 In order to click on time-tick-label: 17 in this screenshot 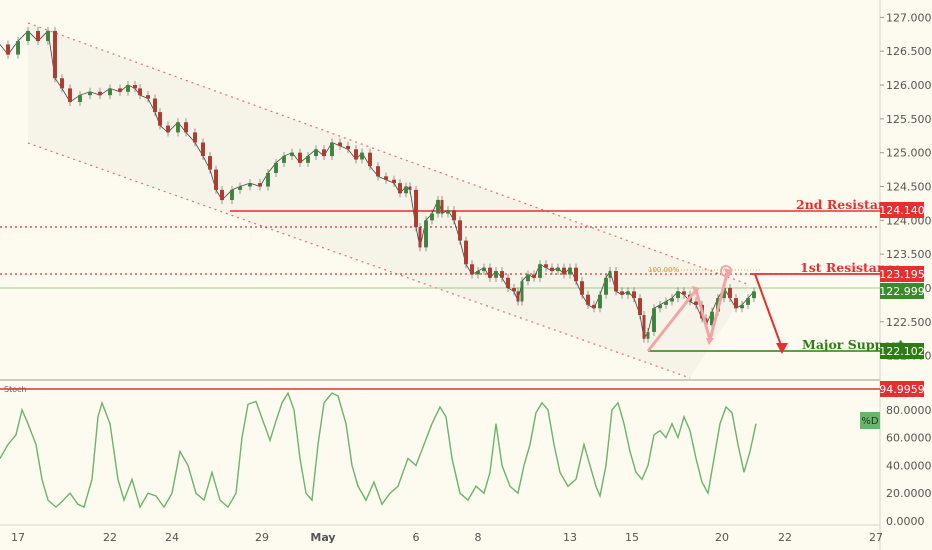, I will do `click(18, 537)`.